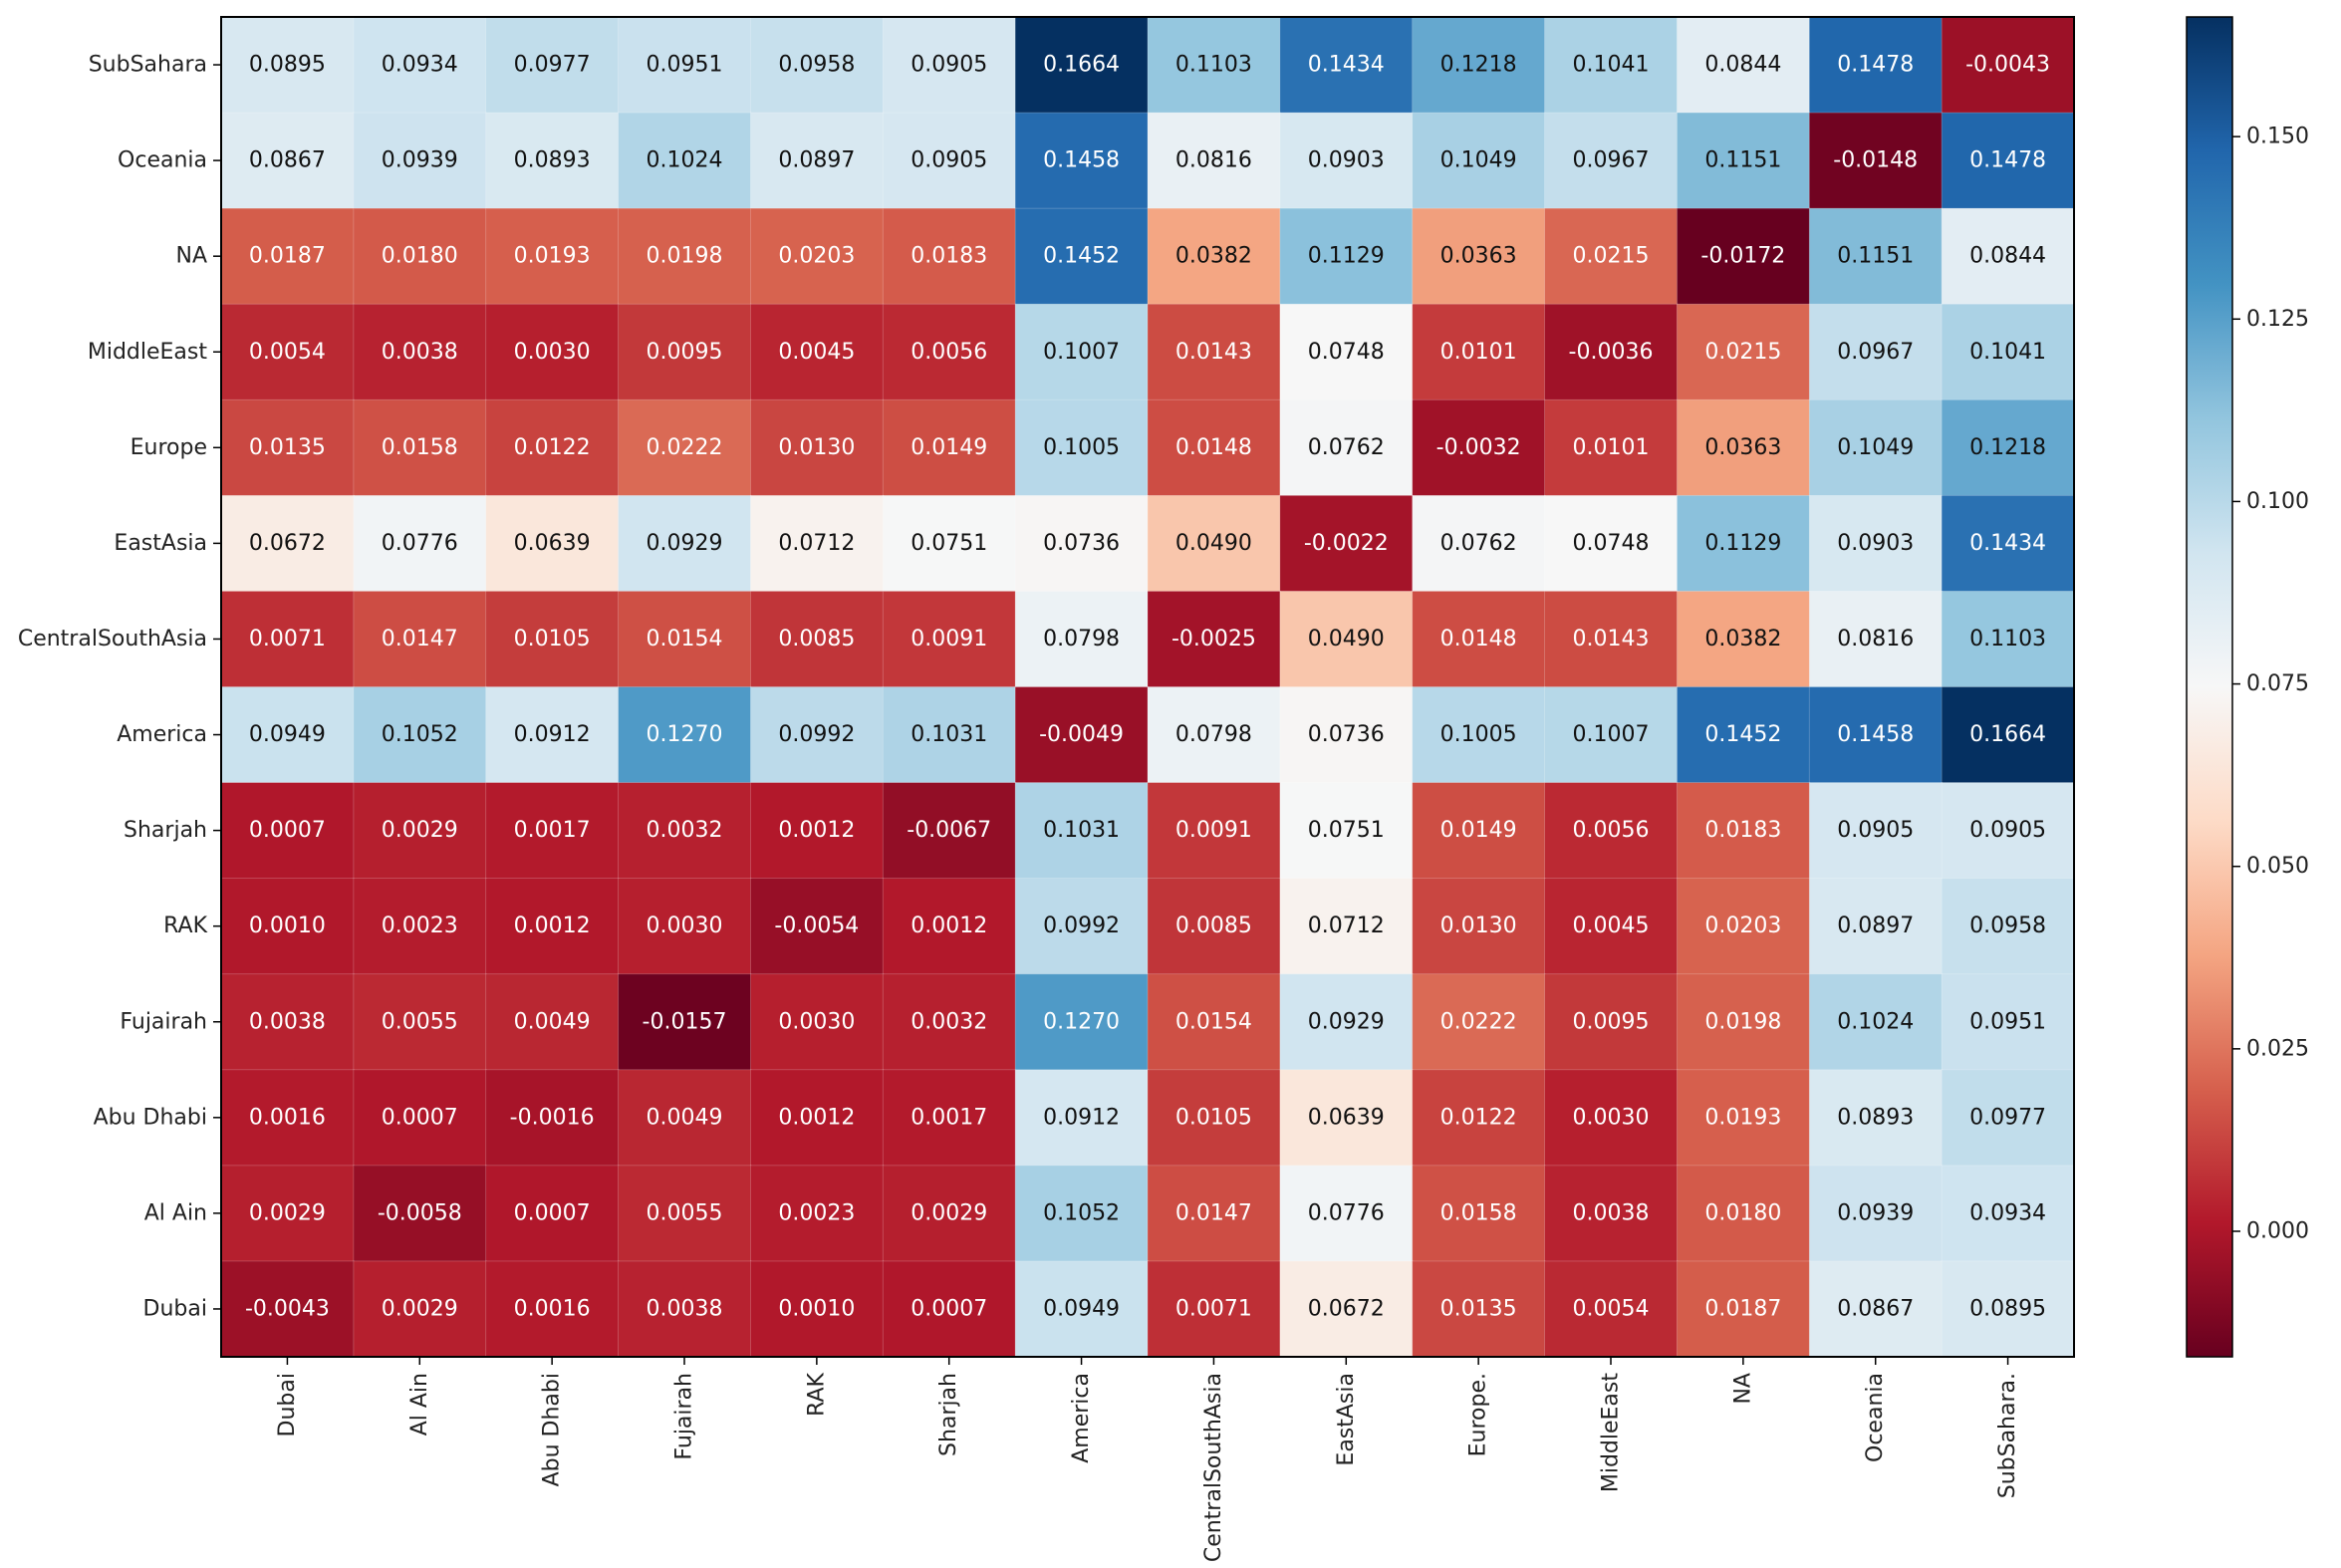 The height and width of the screenshot is (1568, 2341). Describe the element at coordinates (553, 256) in the screenshot. I see `cell-value-label: 0.0193` at that location.